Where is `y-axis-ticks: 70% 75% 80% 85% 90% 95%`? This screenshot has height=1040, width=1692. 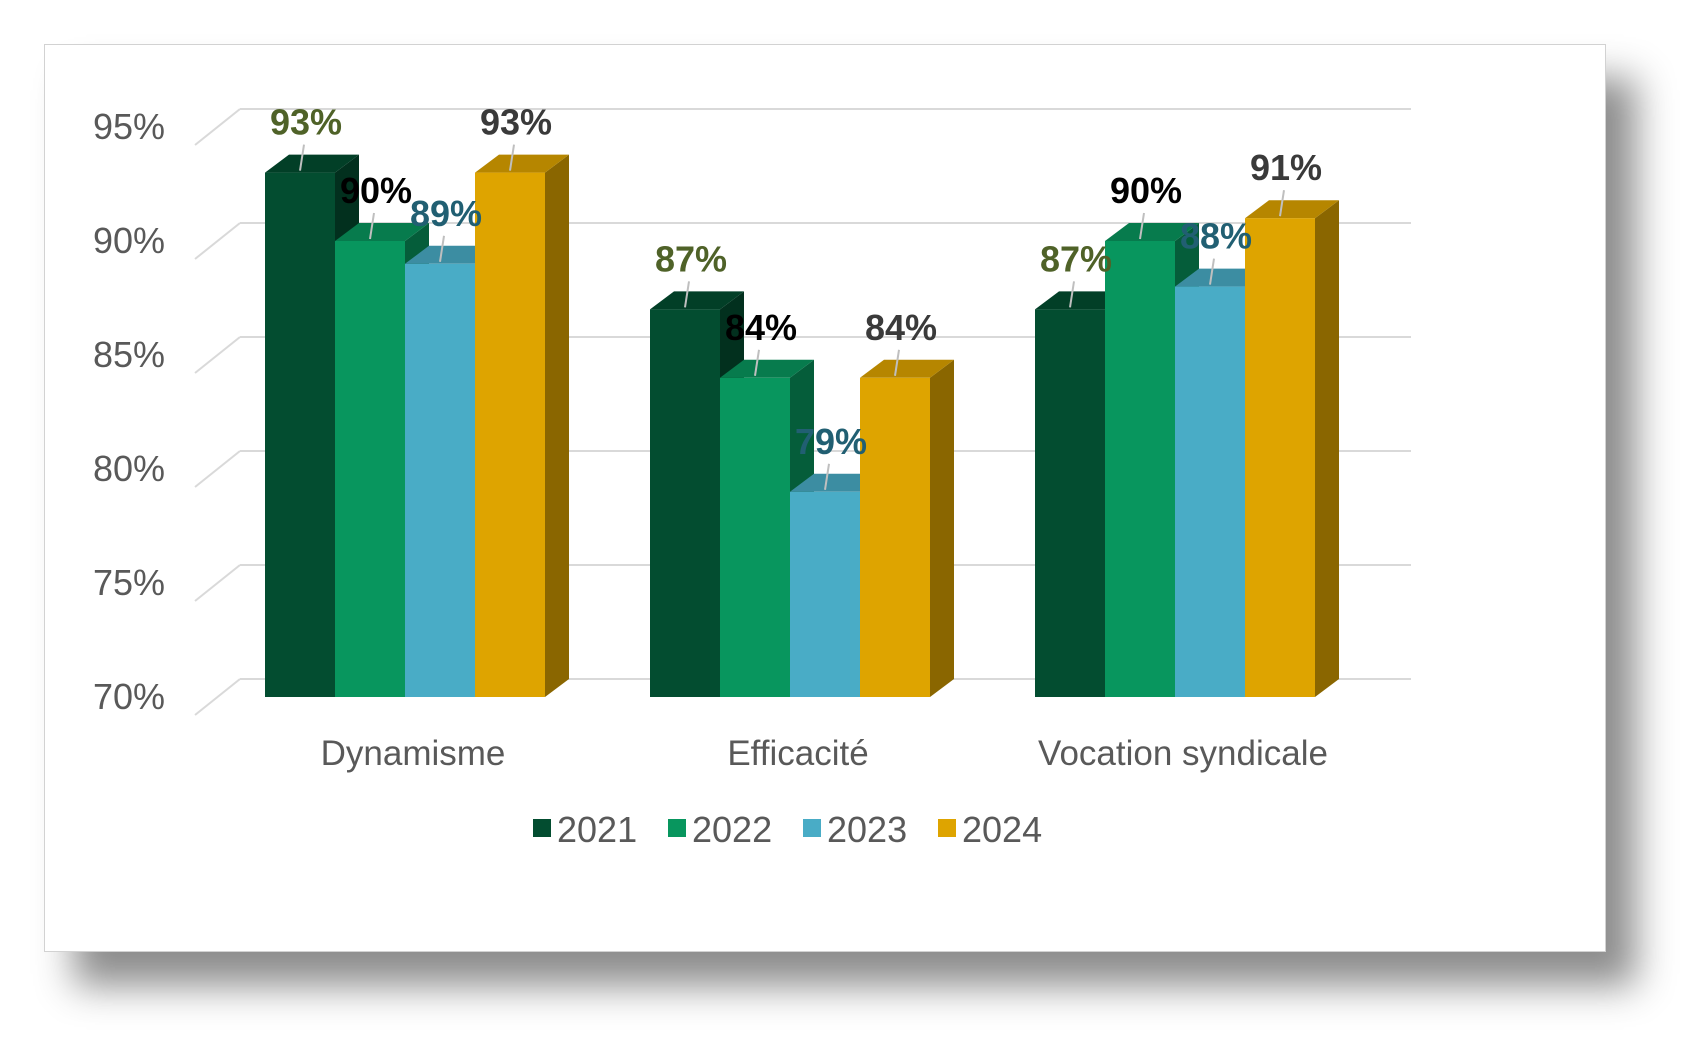
y-axis-ticks: 70% 75% 80% 85% 90% 95% is located at coordinates (129, 411).